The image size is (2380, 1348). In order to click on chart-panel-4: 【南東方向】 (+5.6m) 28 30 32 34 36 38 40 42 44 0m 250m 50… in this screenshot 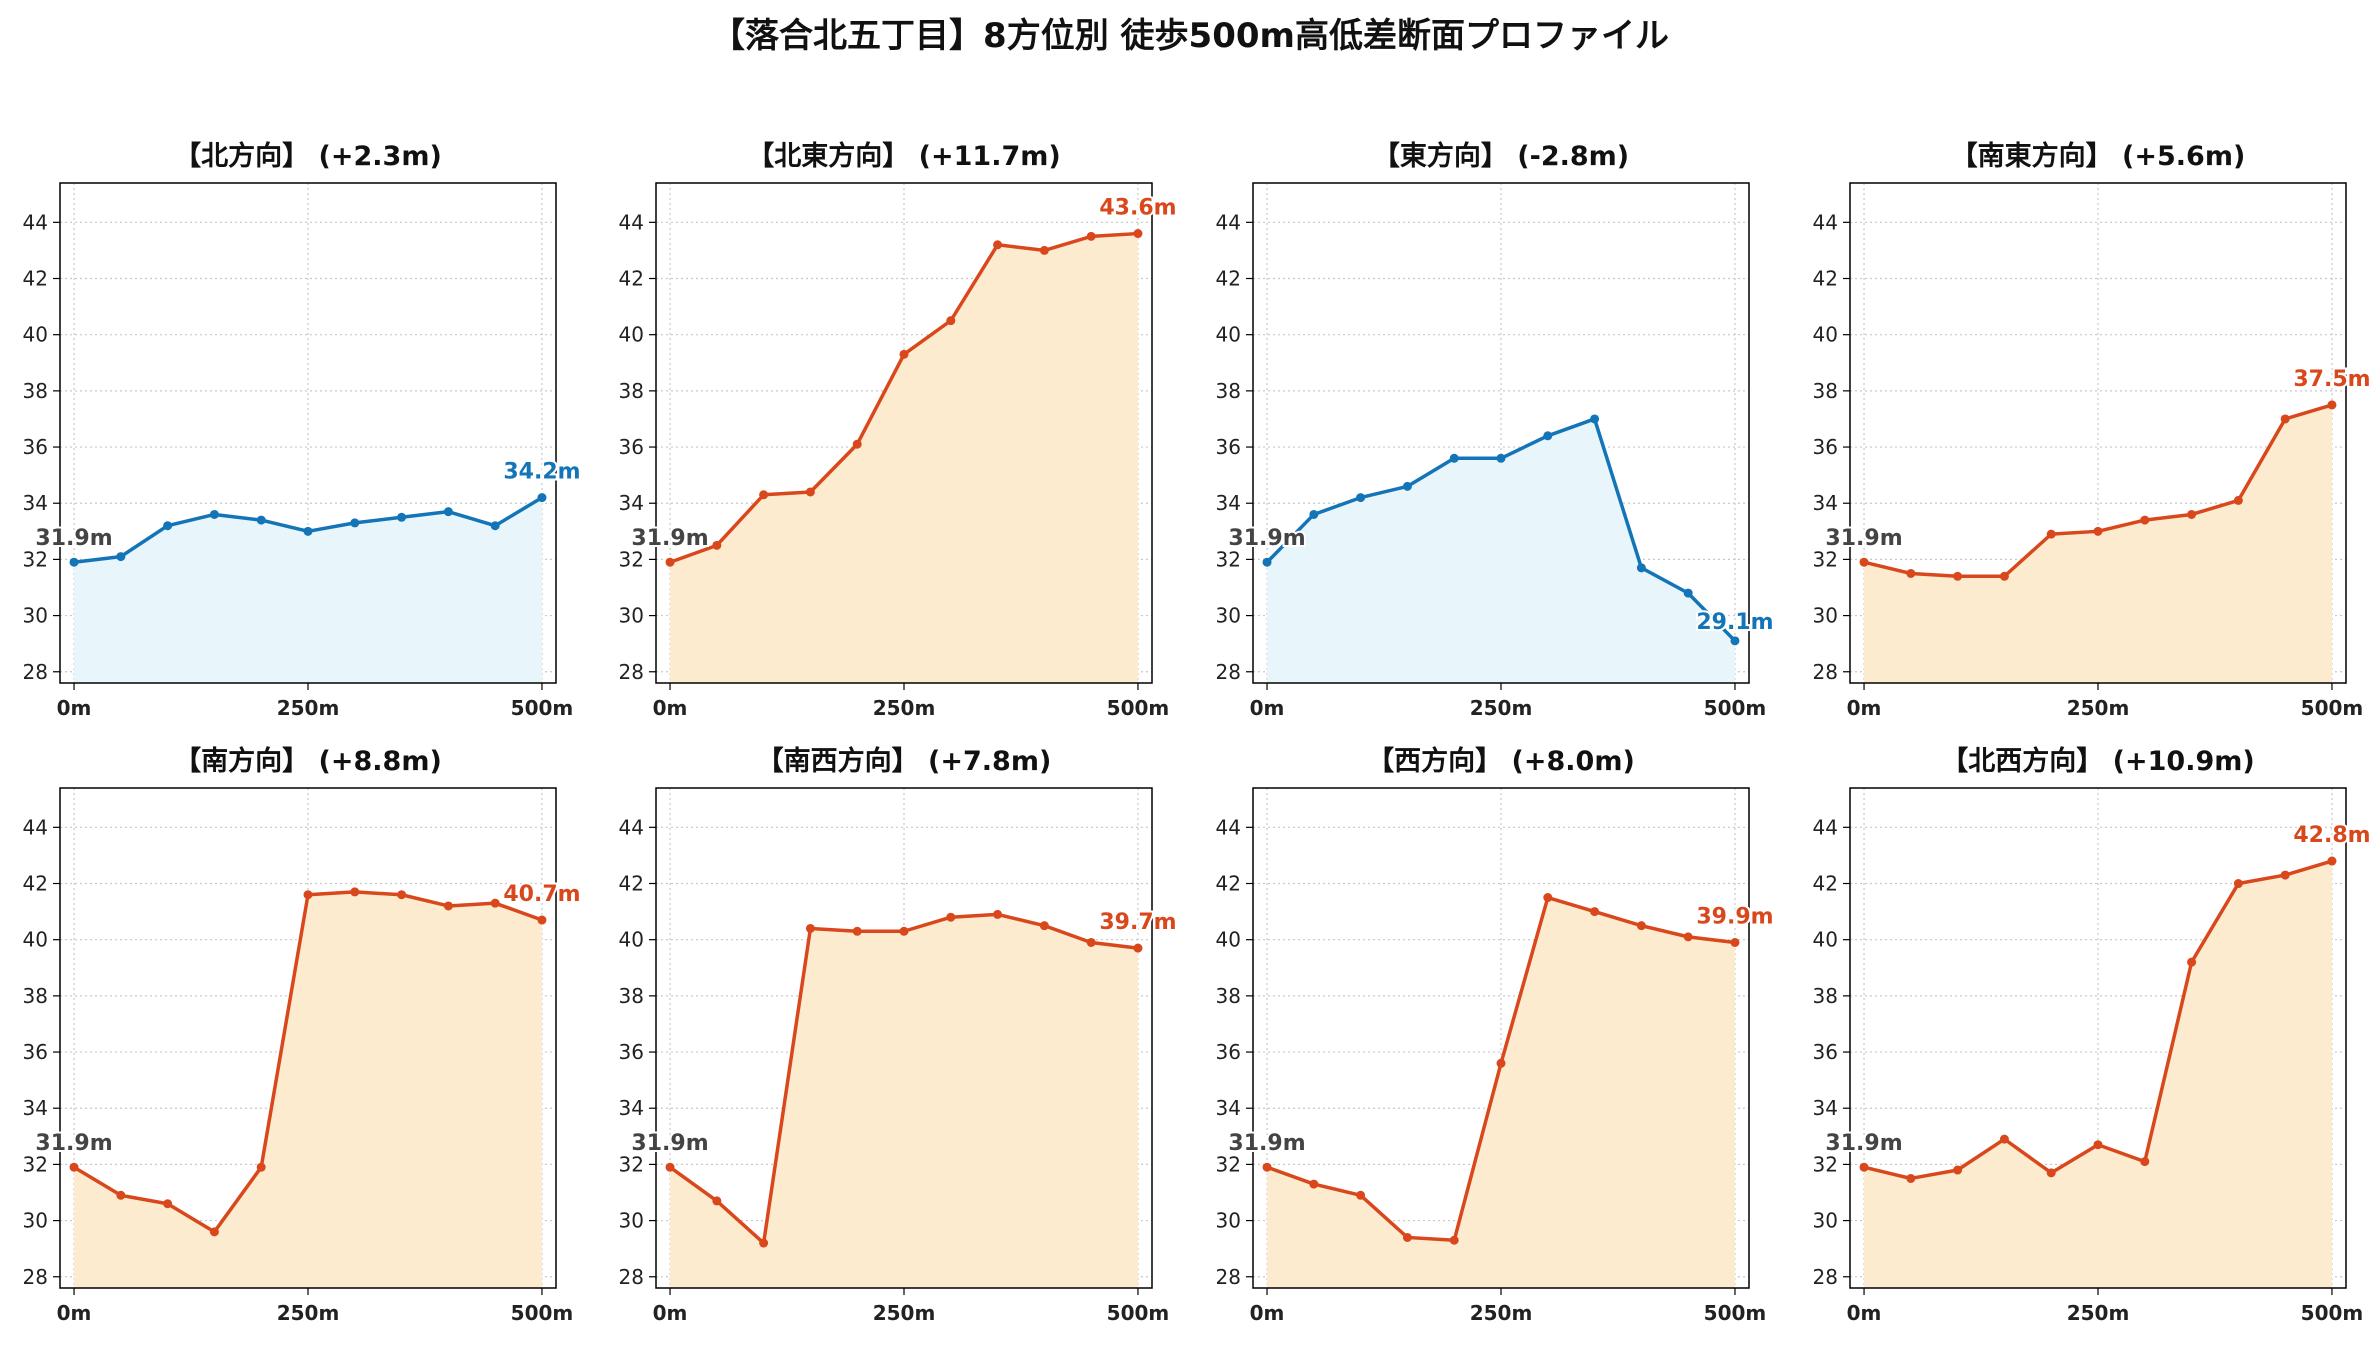, I will do `click(2093, 430)`.